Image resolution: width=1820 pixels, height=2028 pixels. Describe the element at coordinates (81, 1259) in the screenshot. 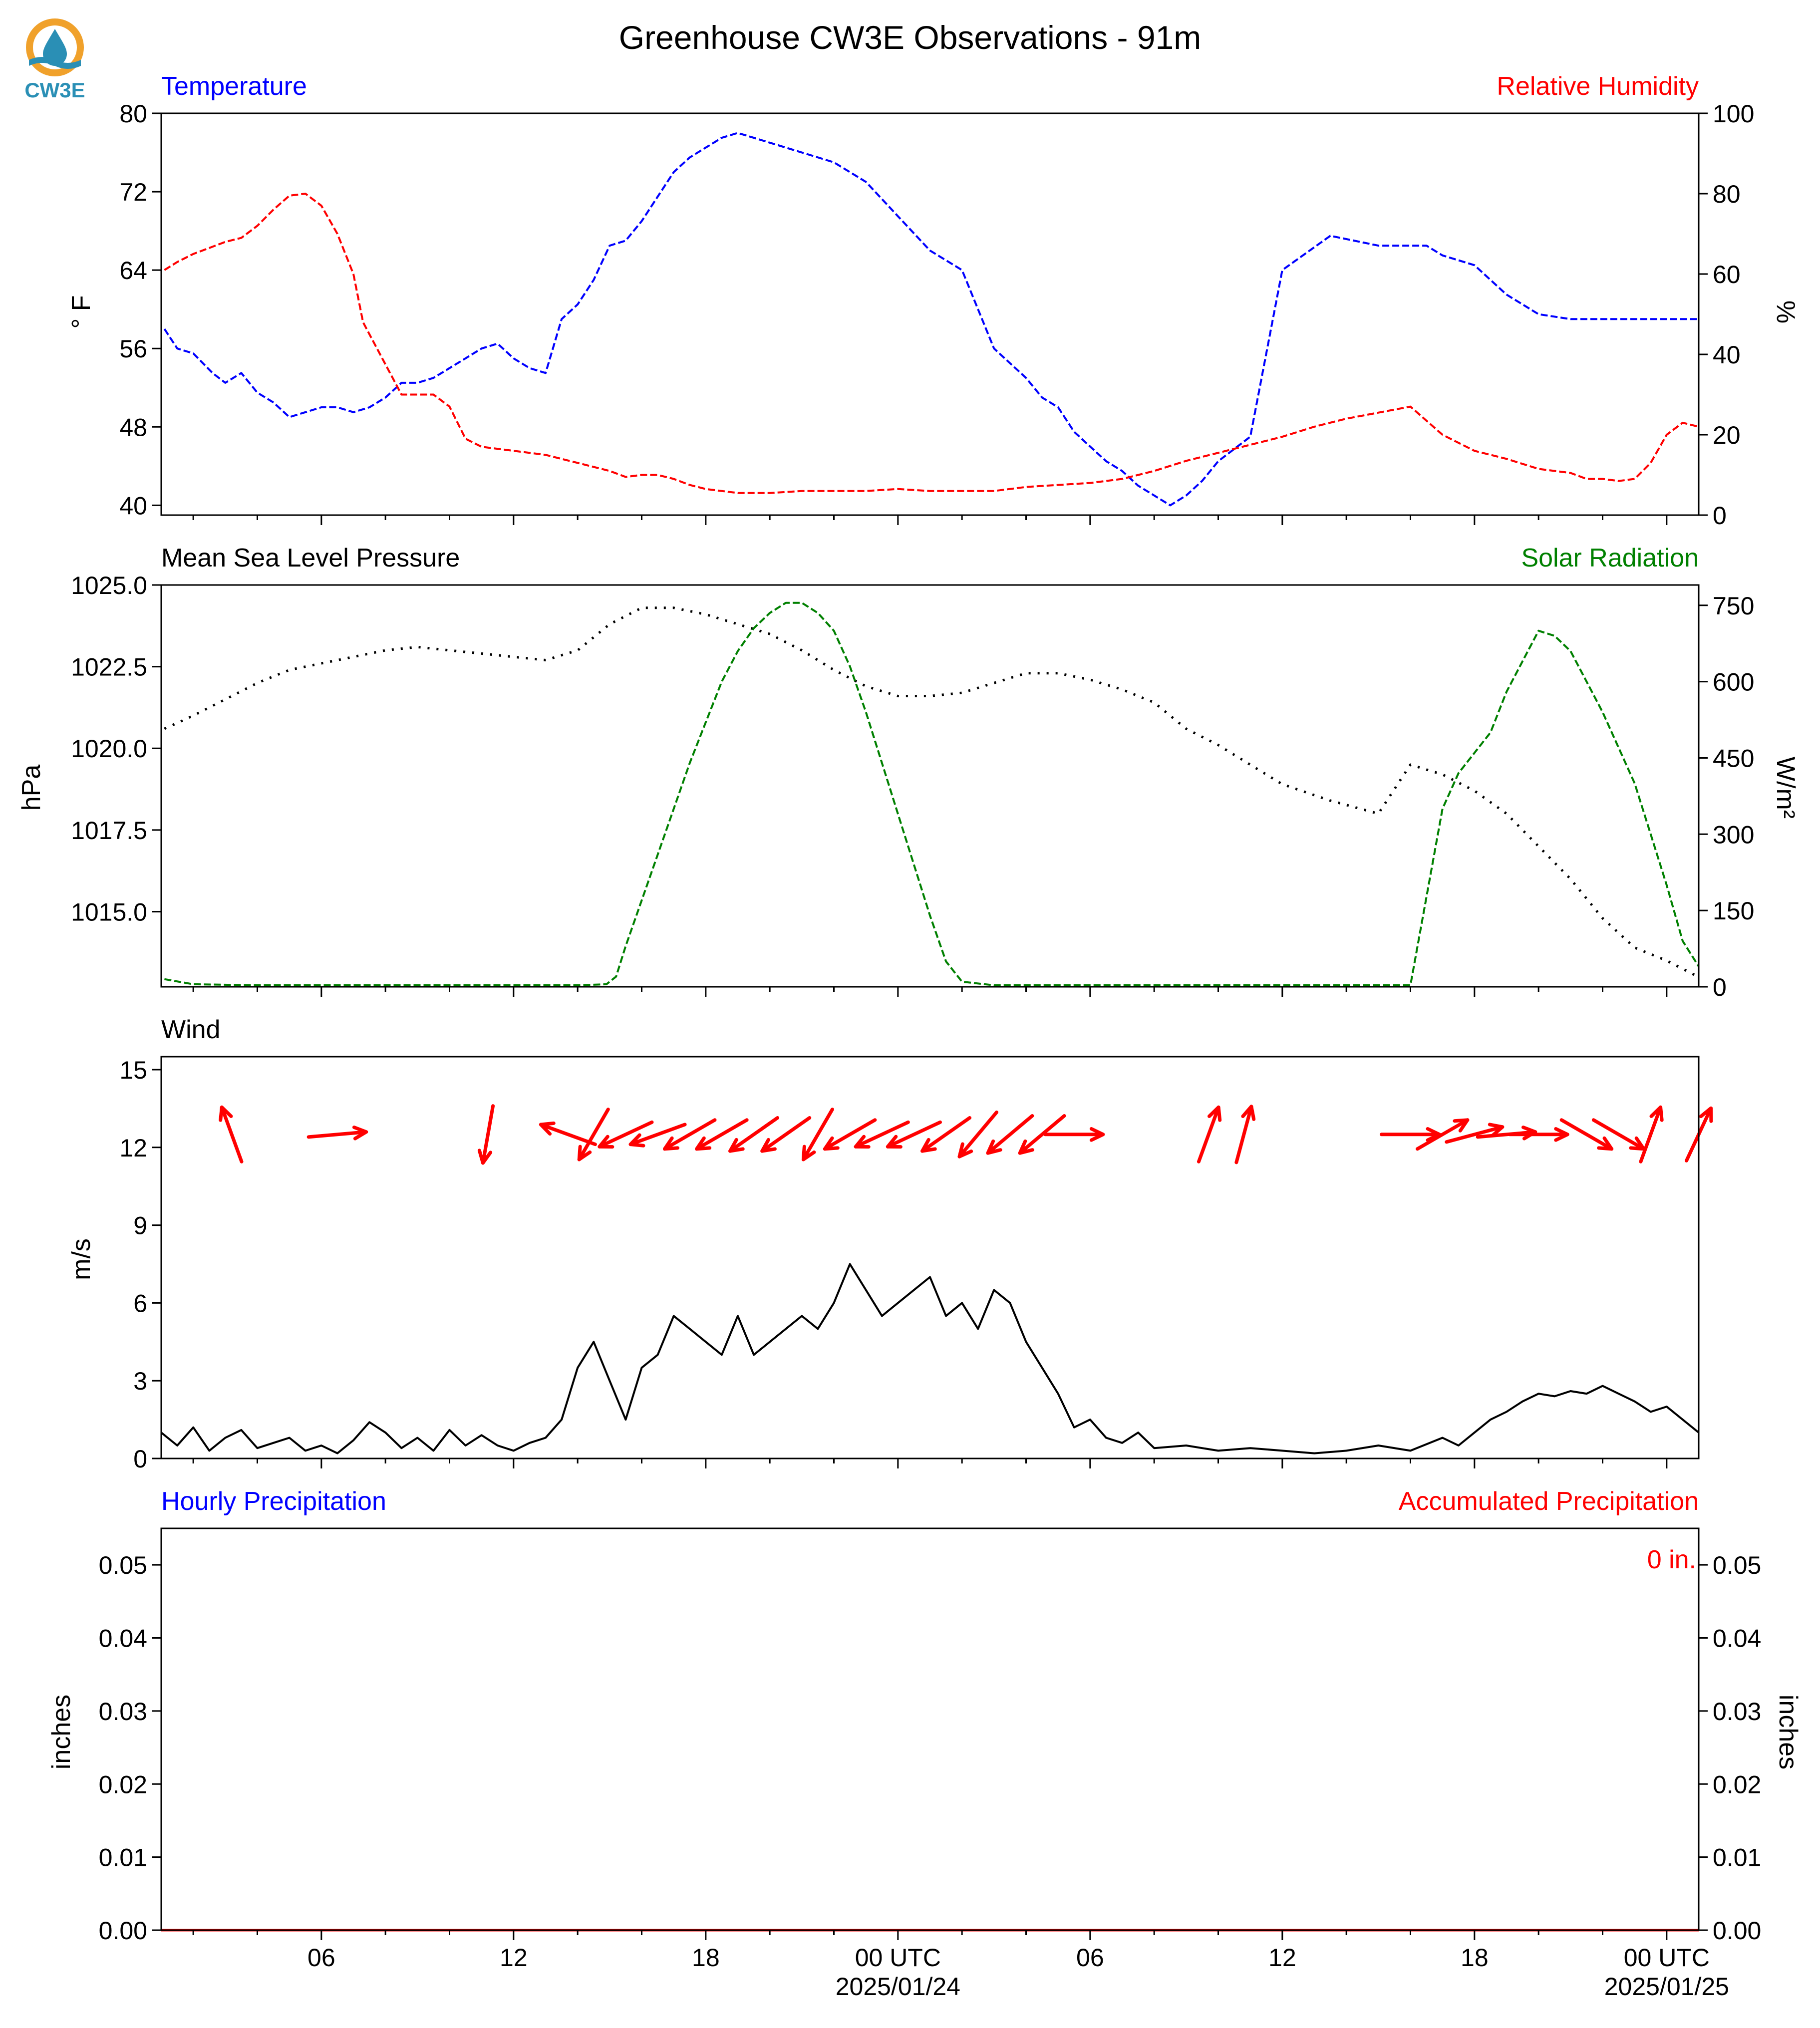

I see `y-axis-label-left: m/s` at that location.